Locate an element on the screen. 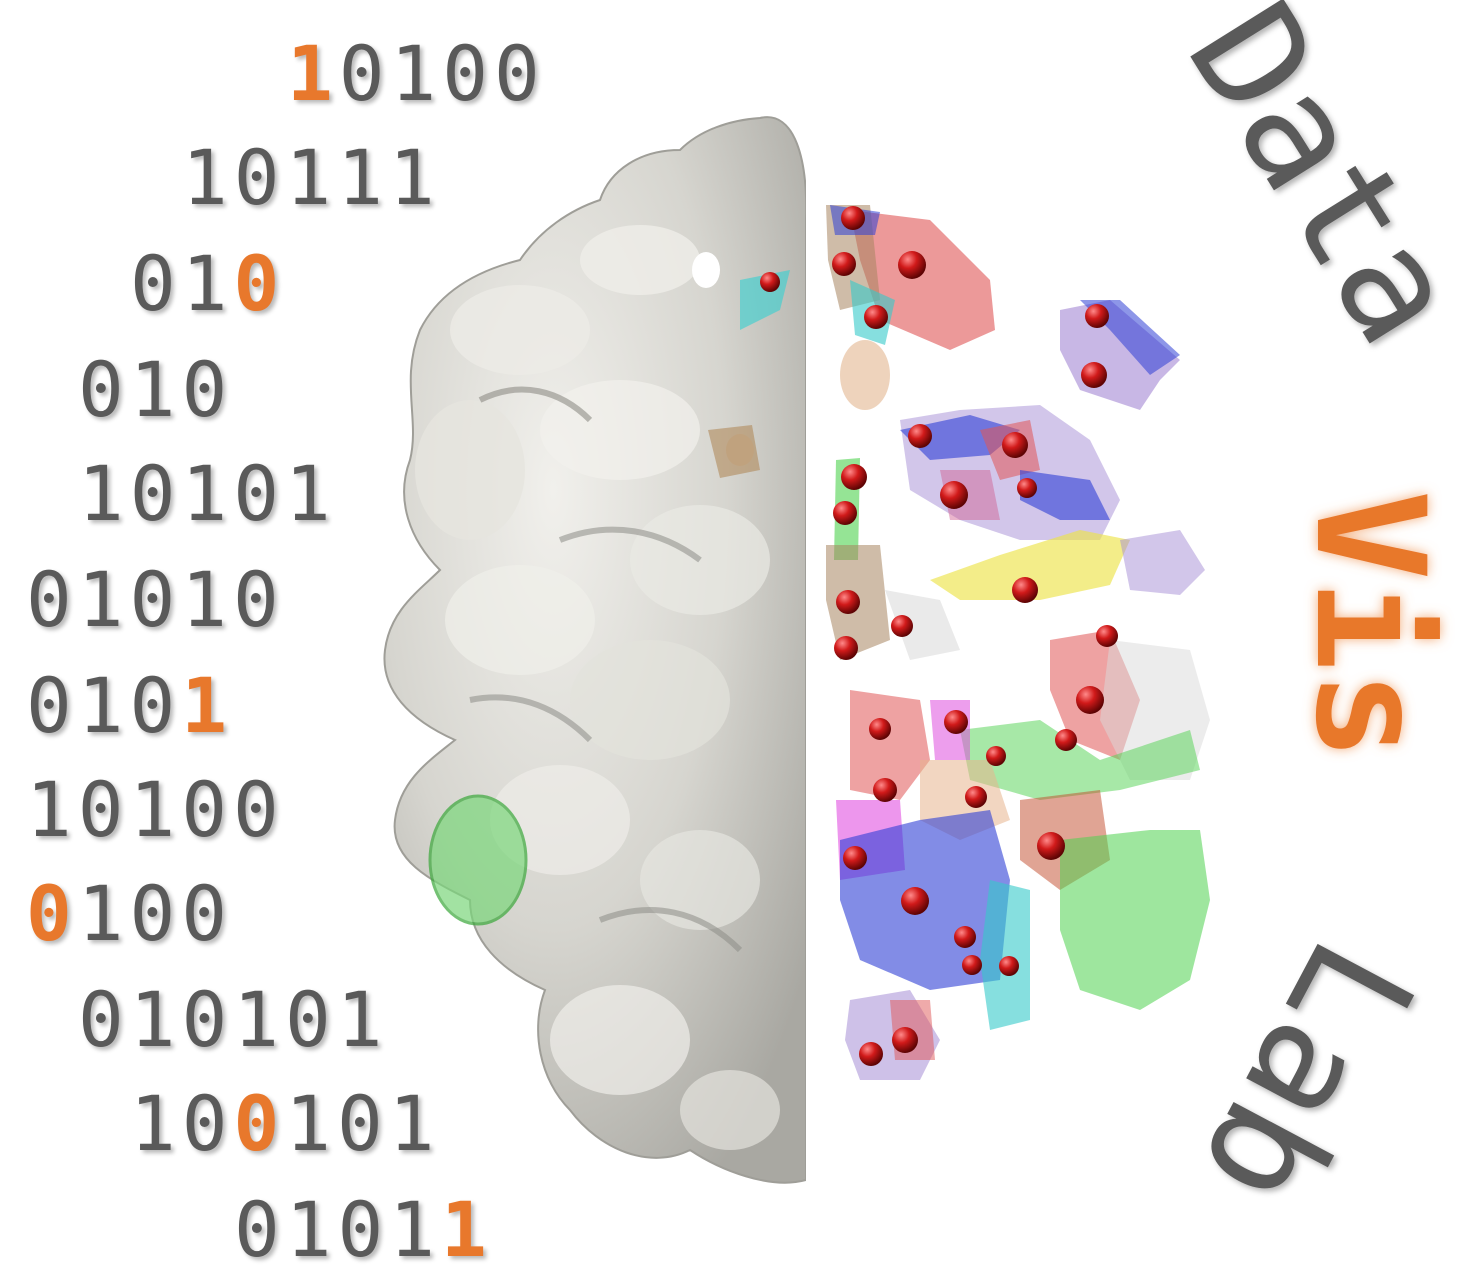 Image resolution: width=1484 pixels, height=1285 pixels. binary-line-10: 010101 is located at coordinates (233, 1020).